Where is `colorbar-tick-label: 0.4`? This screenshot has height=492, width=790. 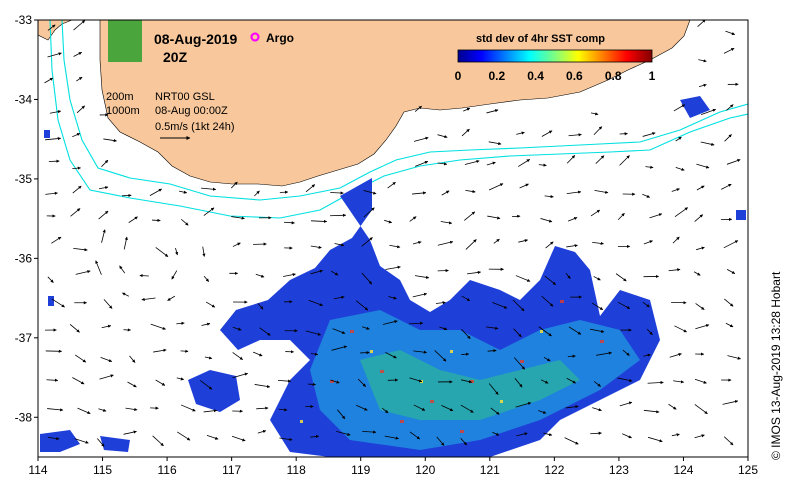
colorbar-tick-label: 0.4 is located at coordinates (535, 76).